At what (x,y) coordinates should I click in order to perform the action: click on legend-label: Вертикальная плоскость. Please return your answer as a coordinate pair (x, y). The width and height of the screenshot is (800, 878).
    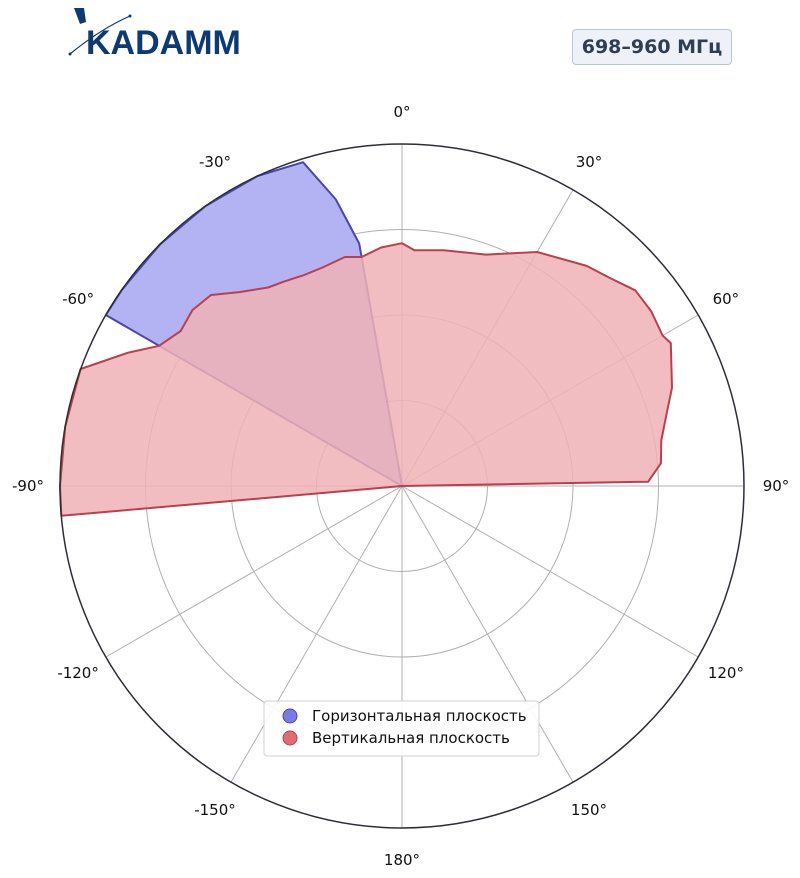
    Looking at the image, I should click on (411, 738).